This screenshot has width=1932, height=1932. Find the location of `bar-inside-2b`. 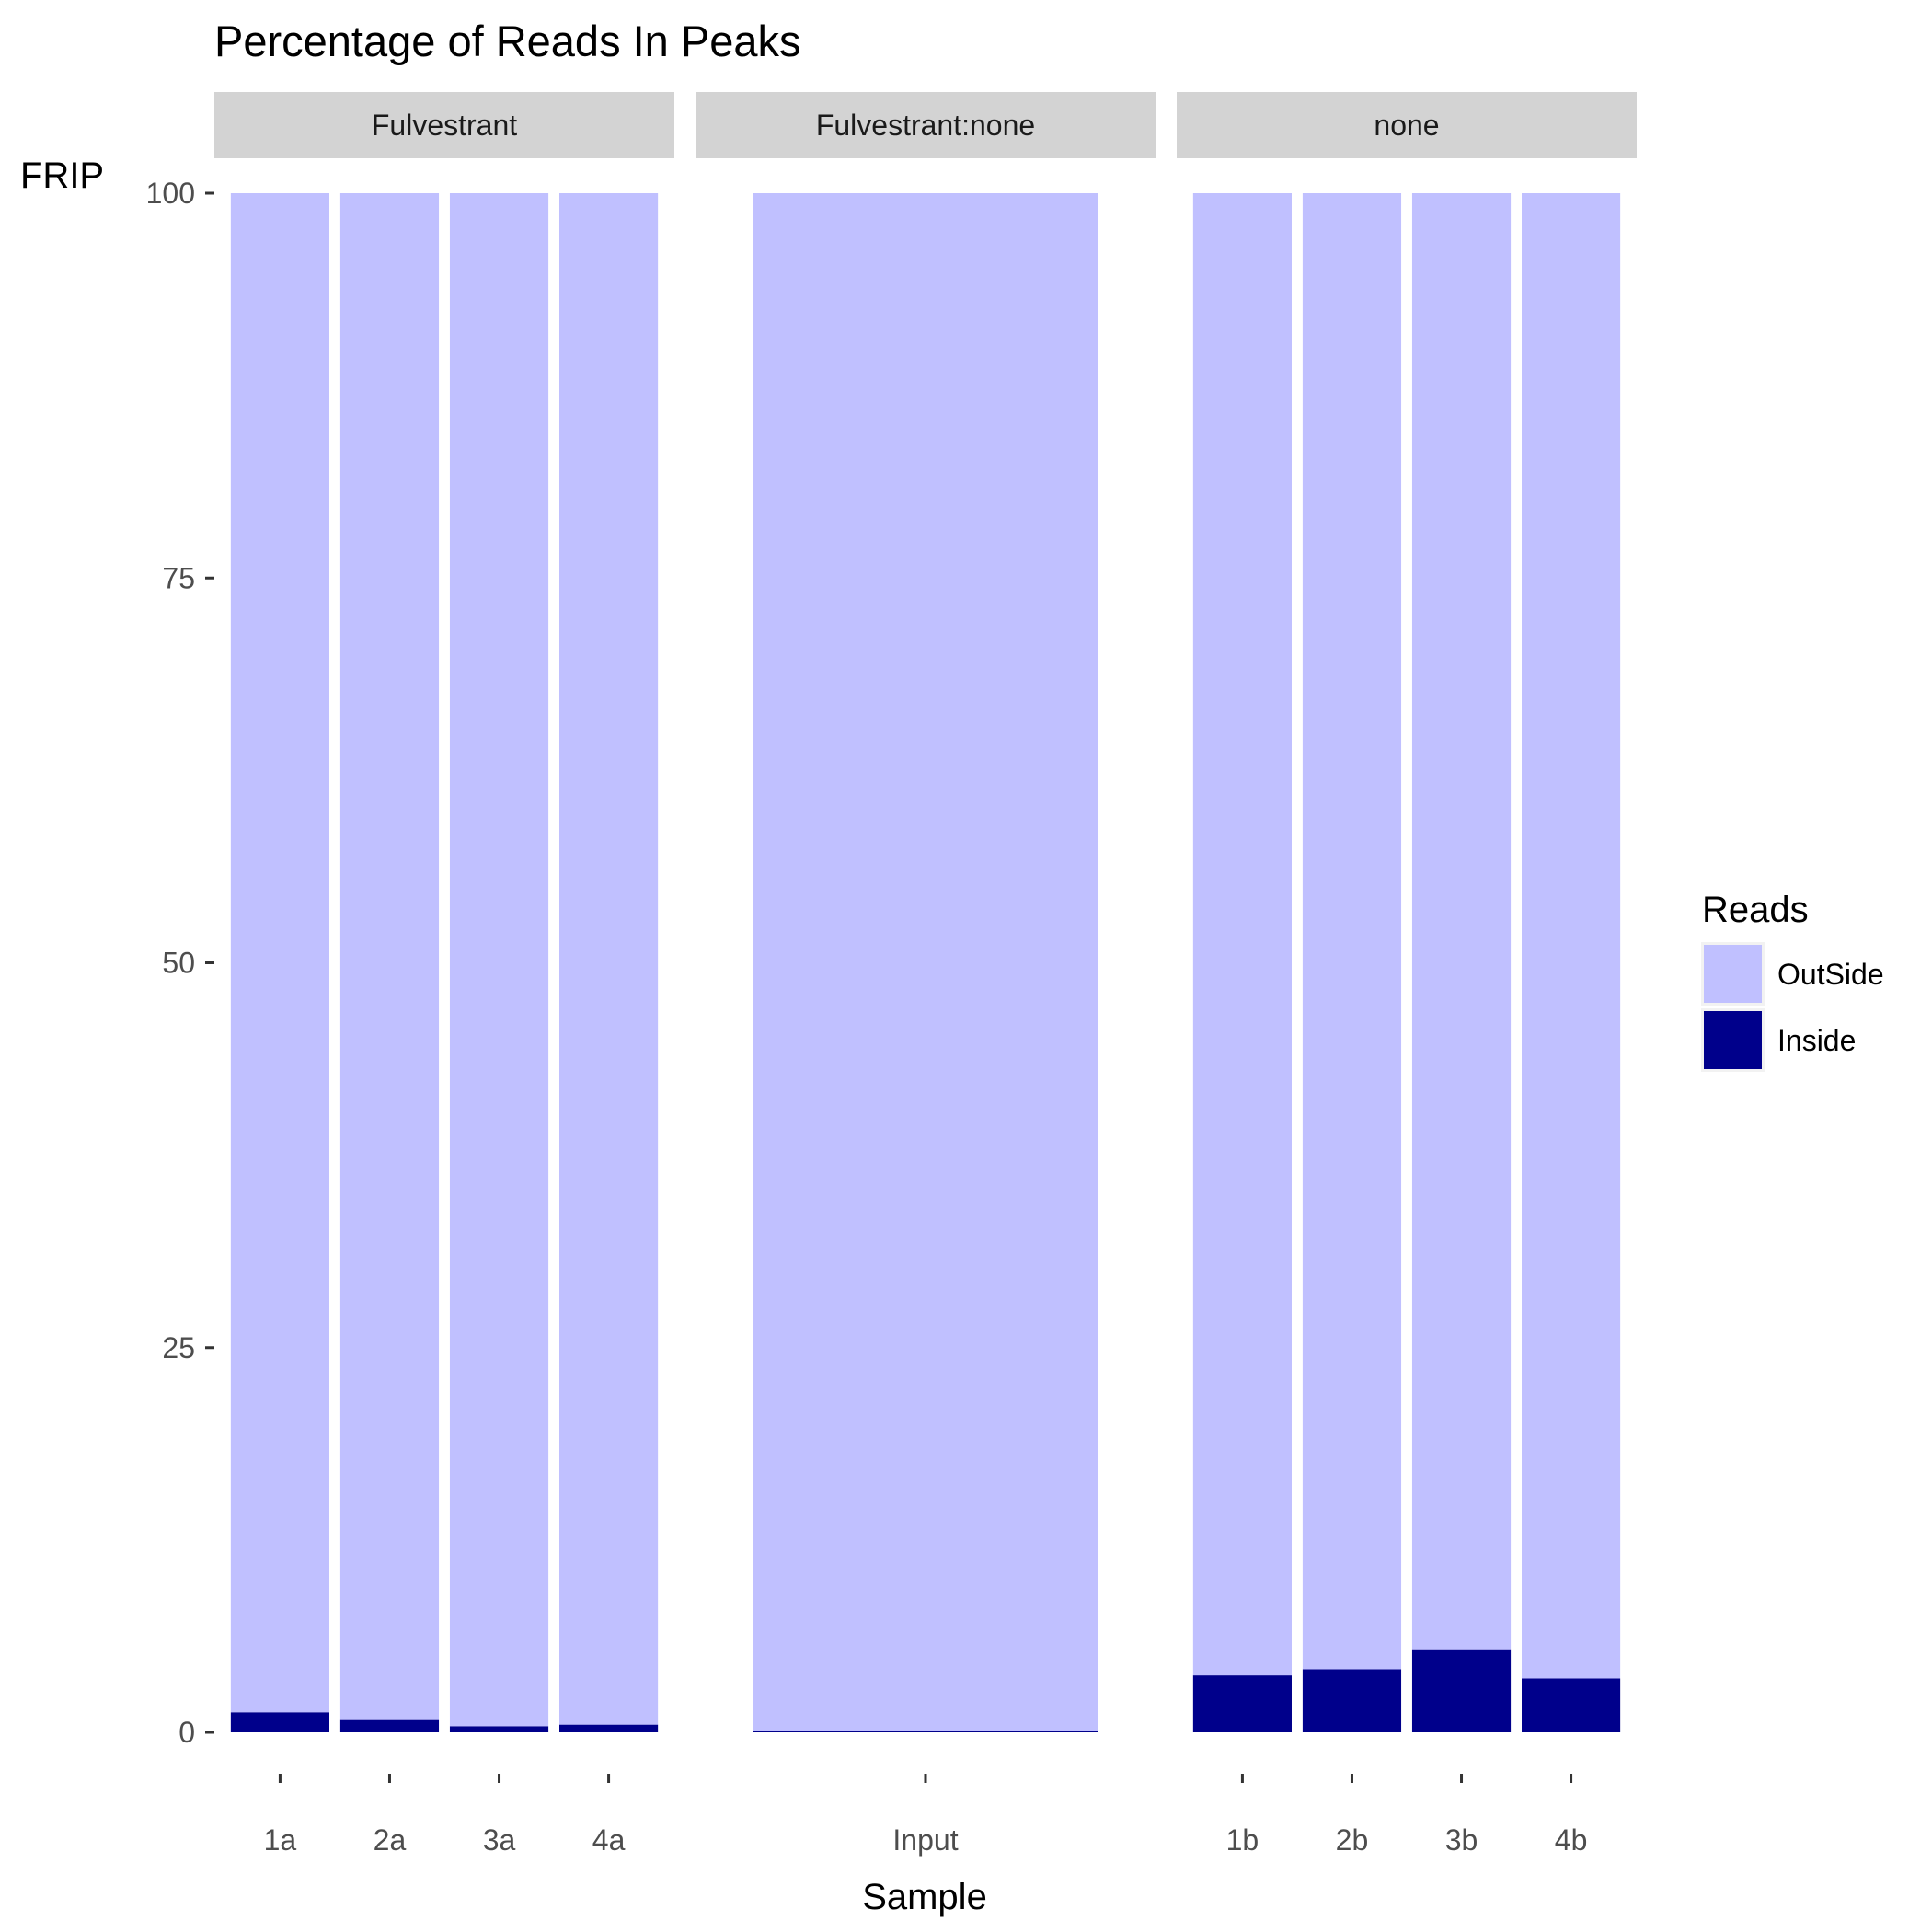

bar-inside-2b is located at coordinates (1352, 1700).